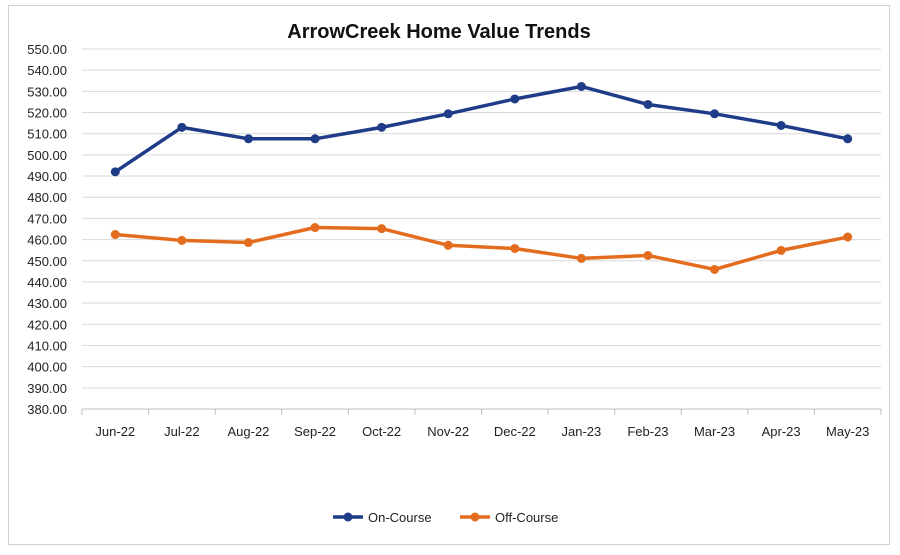  Describe the element at coordinates (481, 129) in the screenshot. I see `series-line-on-course` at that location.